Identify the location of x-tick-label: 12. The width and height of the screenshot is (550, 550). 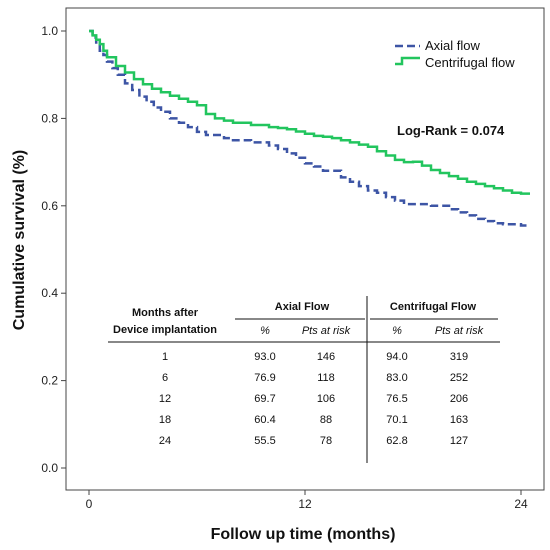
(305, 504).